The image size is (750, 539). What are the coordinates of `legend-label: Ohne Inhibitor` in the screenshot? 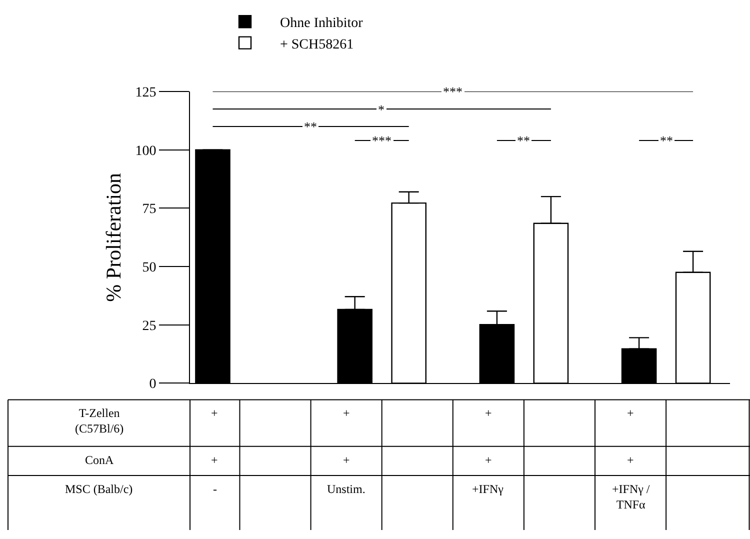 It's located at (322, 24).